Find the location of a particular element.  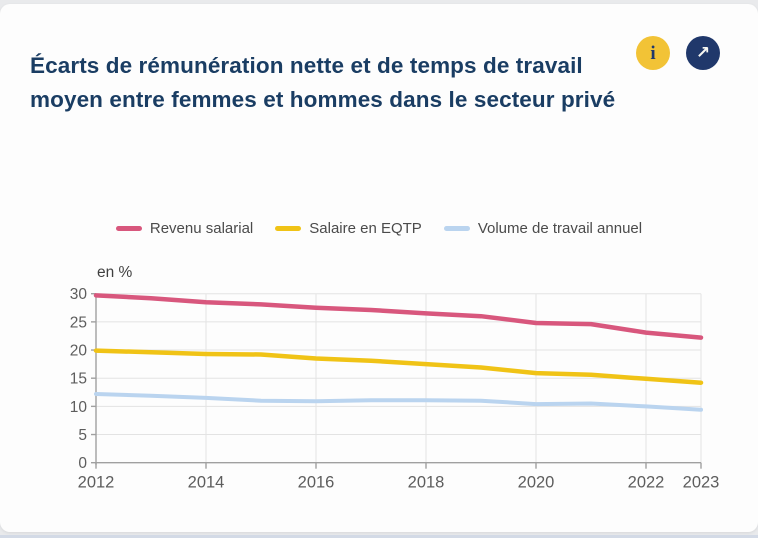

x-tick-label: 2016 is located at coordinates (316, 483).